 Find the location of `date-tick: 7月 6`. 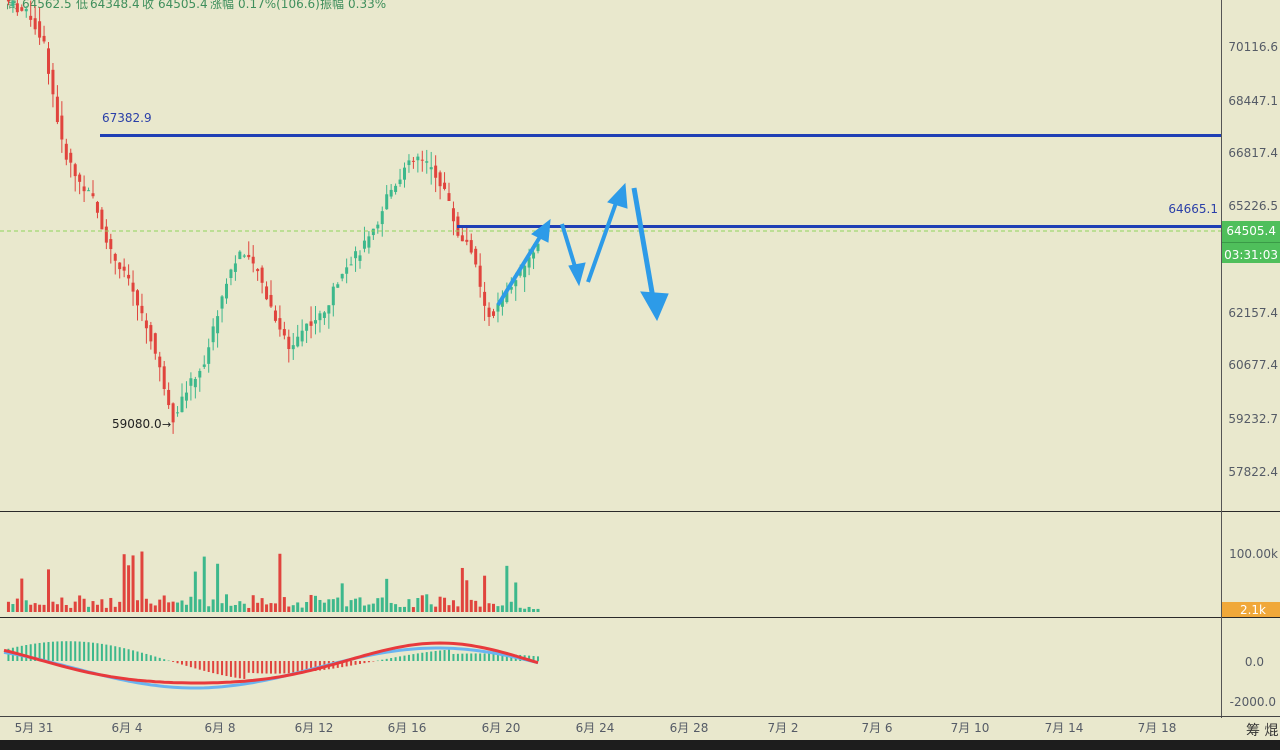

date-tick: 7月 6 is located at coordinates (876, 728).